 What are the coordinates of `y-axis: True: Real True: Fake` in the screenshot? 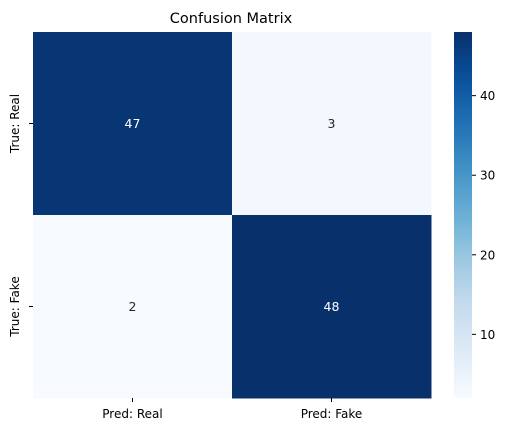 It's located at (20, 216).